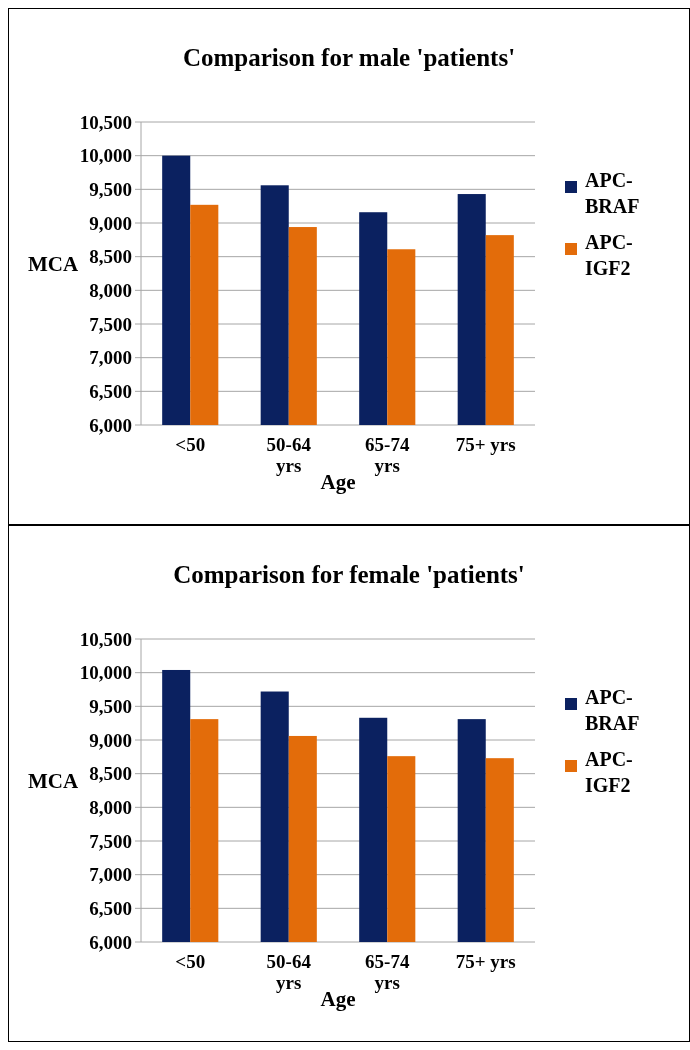 The image size is (690, 1050). I want to click on chart-title: Comparison for female 'patients', so click(349, 574).